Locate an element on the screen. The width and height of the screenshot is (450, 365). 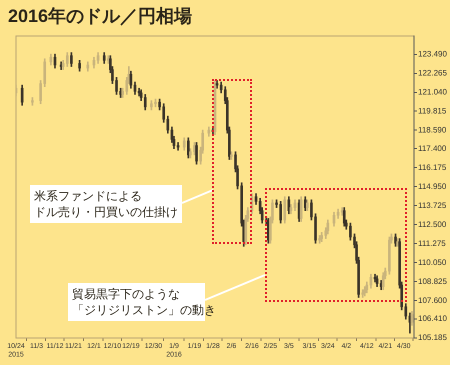
chart-title: 2016年のドル／円相場 is located at coordinates (100, 16).